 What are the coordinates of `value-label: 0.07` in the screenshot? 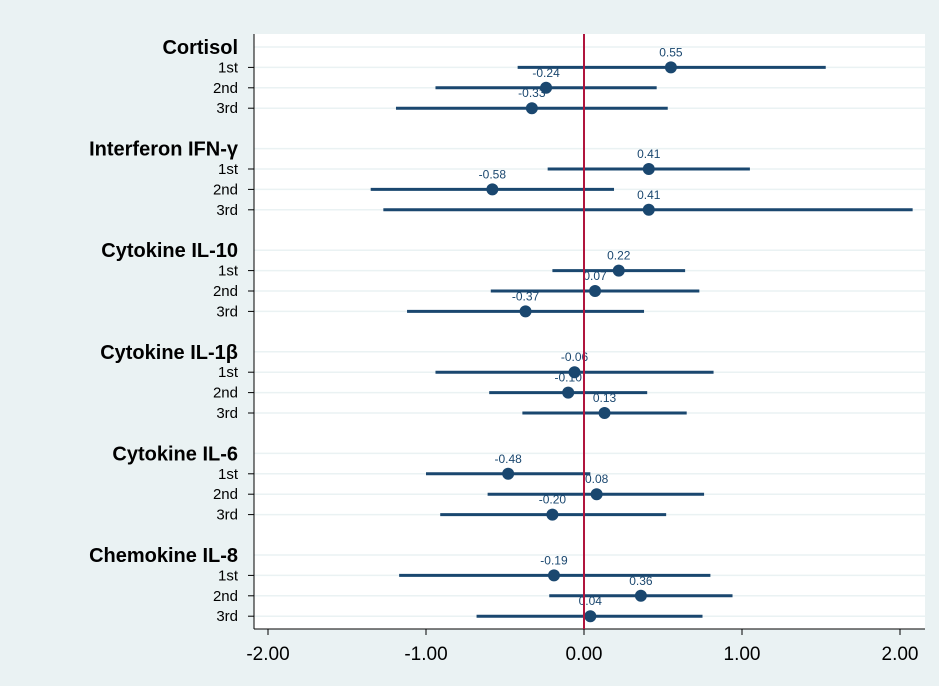 It's located at (595, 276).